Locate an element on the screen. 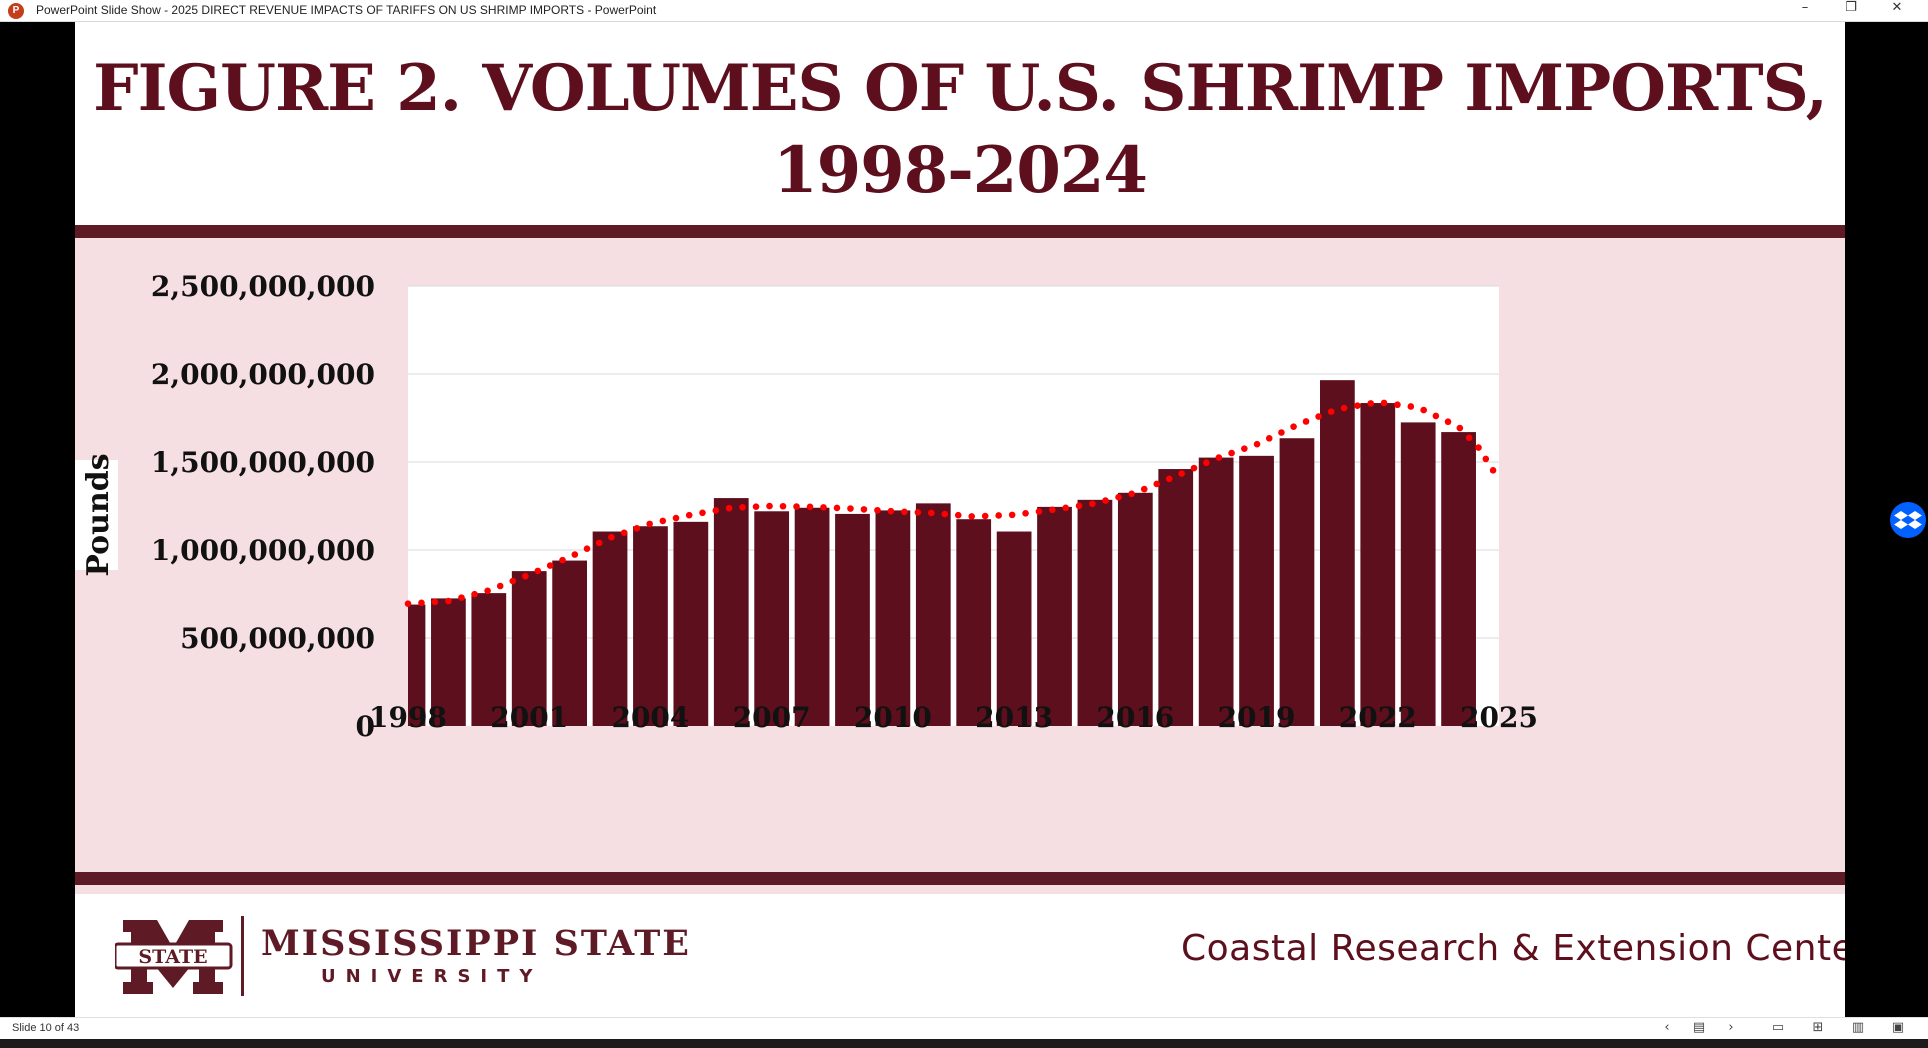 This screenshot has height=1048, width=1928. slide-counter: Slide 10 of 43 is located at coordinates (46, 1028).